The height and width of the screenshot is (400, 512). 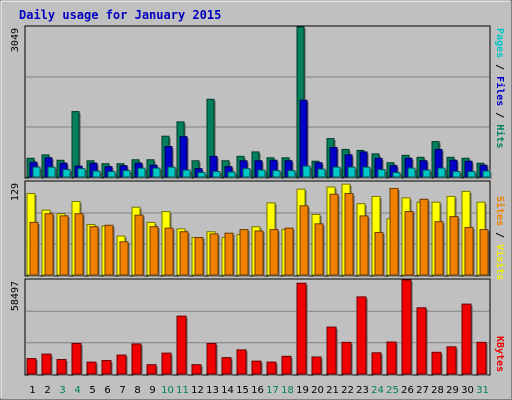 What do you see at coordinates (500, 91) in the screenshot?
I see `legend-files: Files` at bounding box center [500, 91].